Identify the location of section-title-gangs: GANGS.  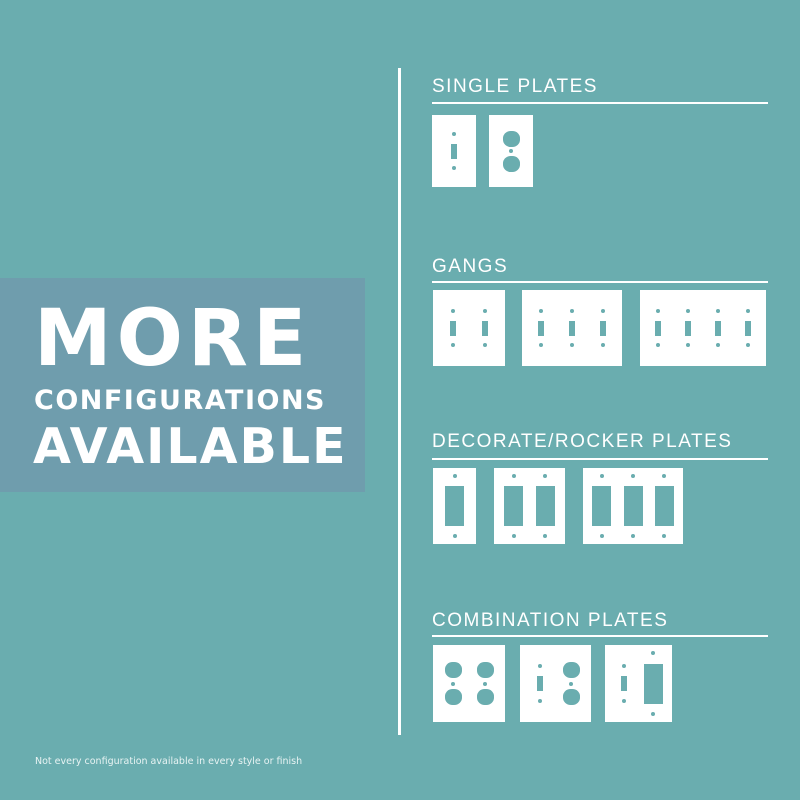
(470, 266).